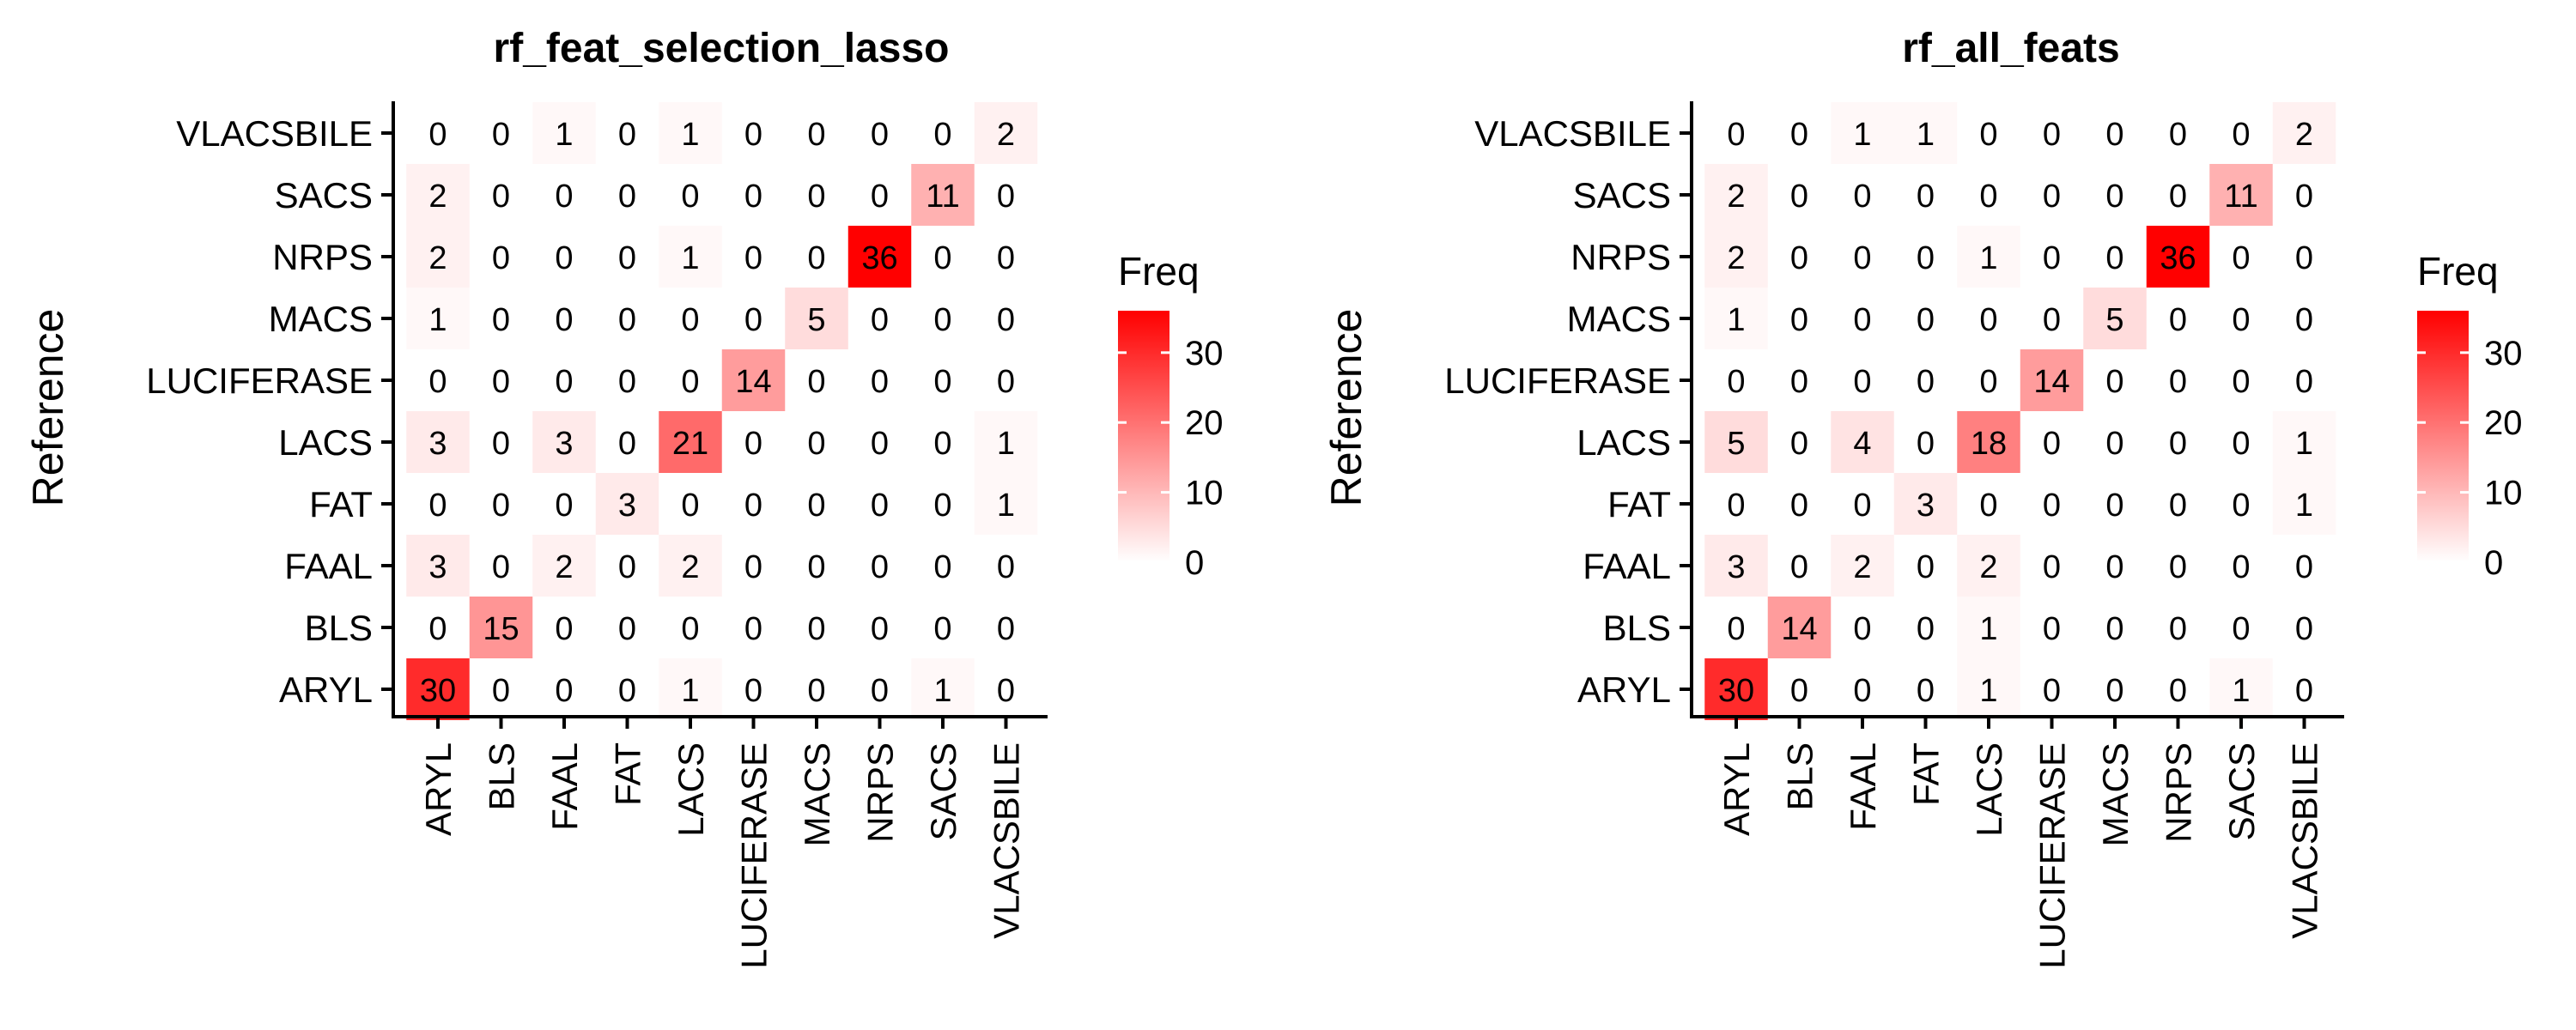 This screenshot has height=1030, width=2576. I want to click on x-tick-label: LUCIFERASE, so click(2053, 855).